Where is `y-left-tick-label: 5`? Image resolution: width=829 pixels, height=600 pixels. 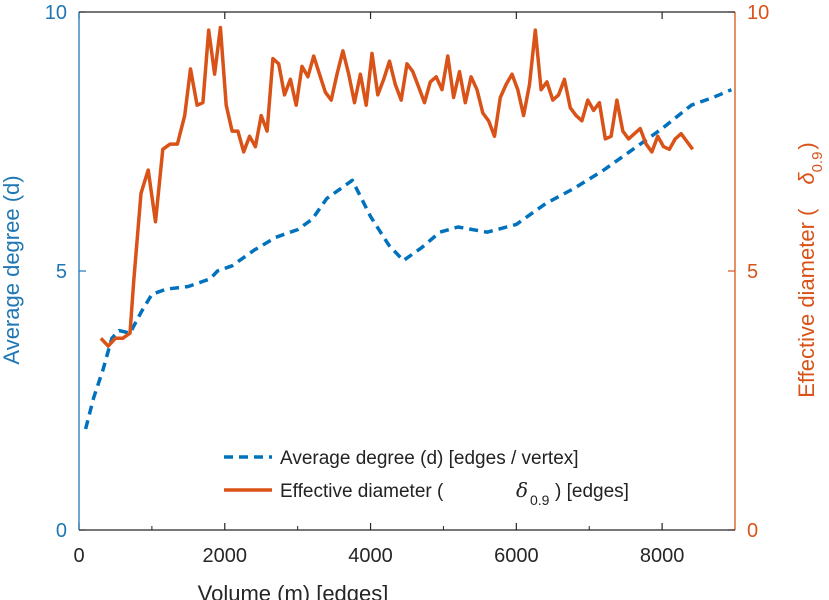
y-left-tick-label: 5 is located at coordinates (61, 272).